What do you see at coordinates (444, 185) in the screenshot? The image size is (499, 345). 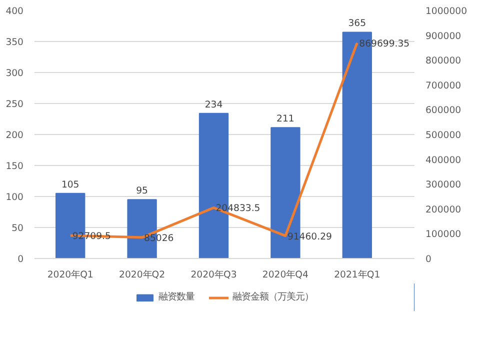 I see `y2-tick-label: 300000` at bounding box center [444, 185].